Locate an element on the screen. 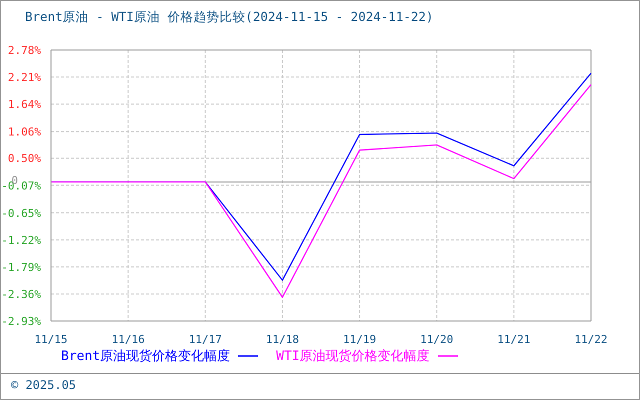 The height and width of the screenshot is (400, 640). x-tick-label: 11/16 is located at coordinates (128, 339).